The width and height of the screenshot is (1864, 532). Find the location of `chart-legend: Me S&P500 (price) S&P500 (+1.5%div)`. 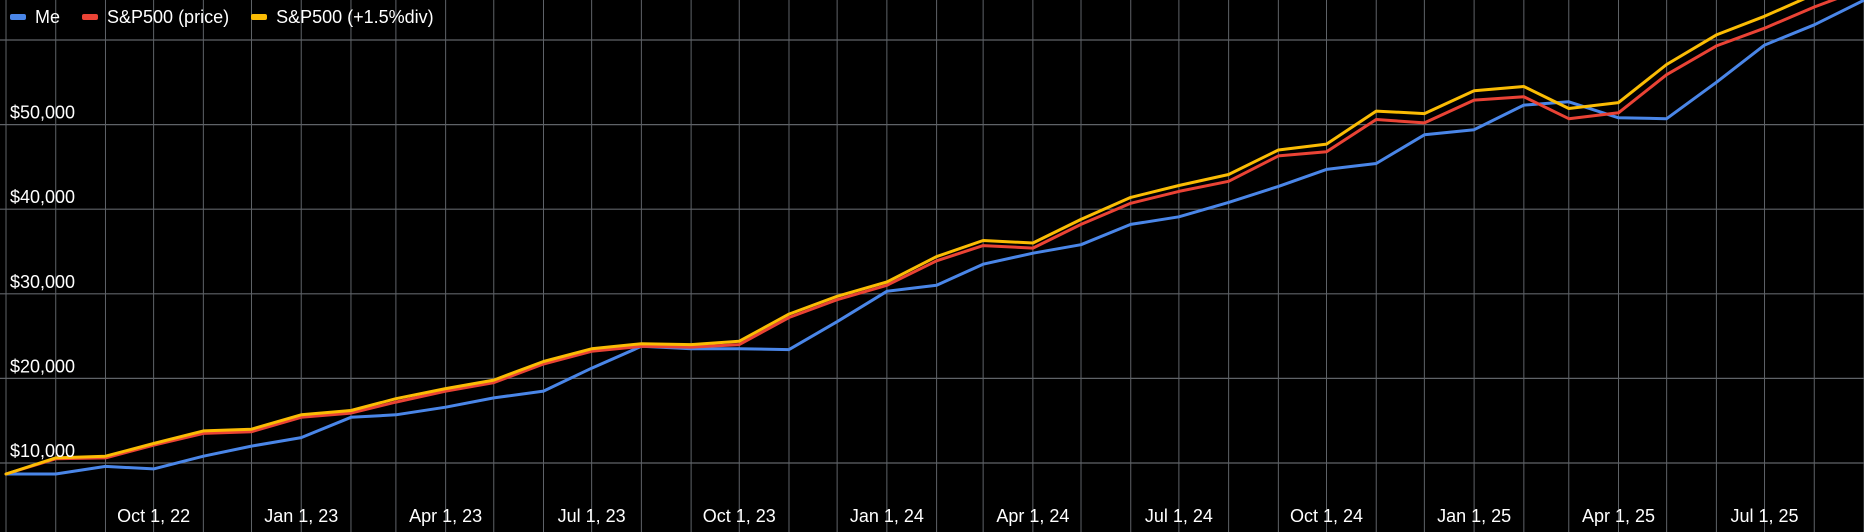

chart-legend: Me S&P500 (price) S&P500 (+1.5%div) is located at coordinates (222, 17).